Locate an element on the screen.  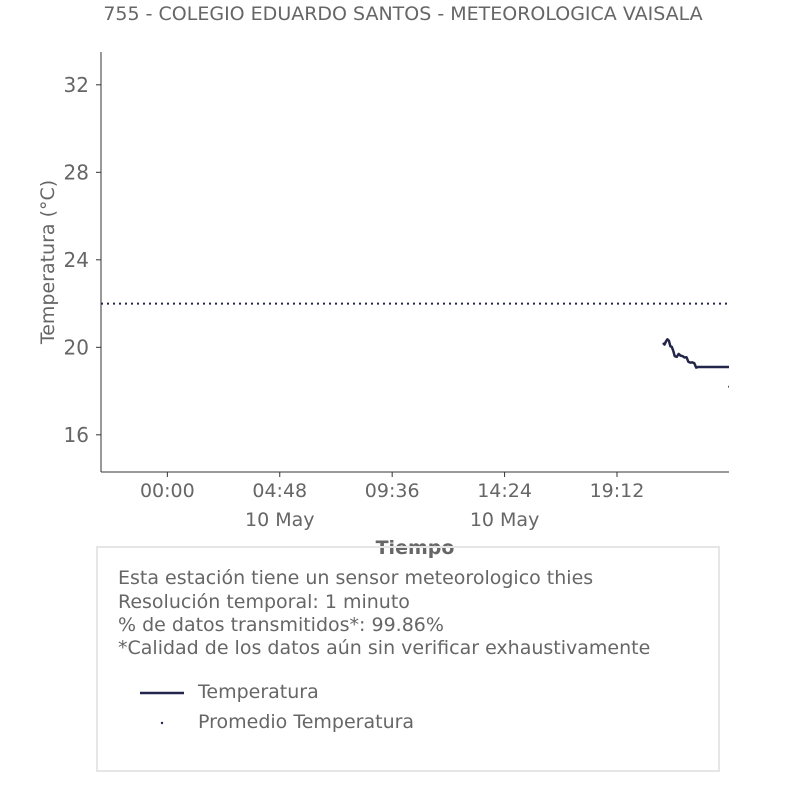
x-axis-label: Tiempo is located at coordinates (415, 548).